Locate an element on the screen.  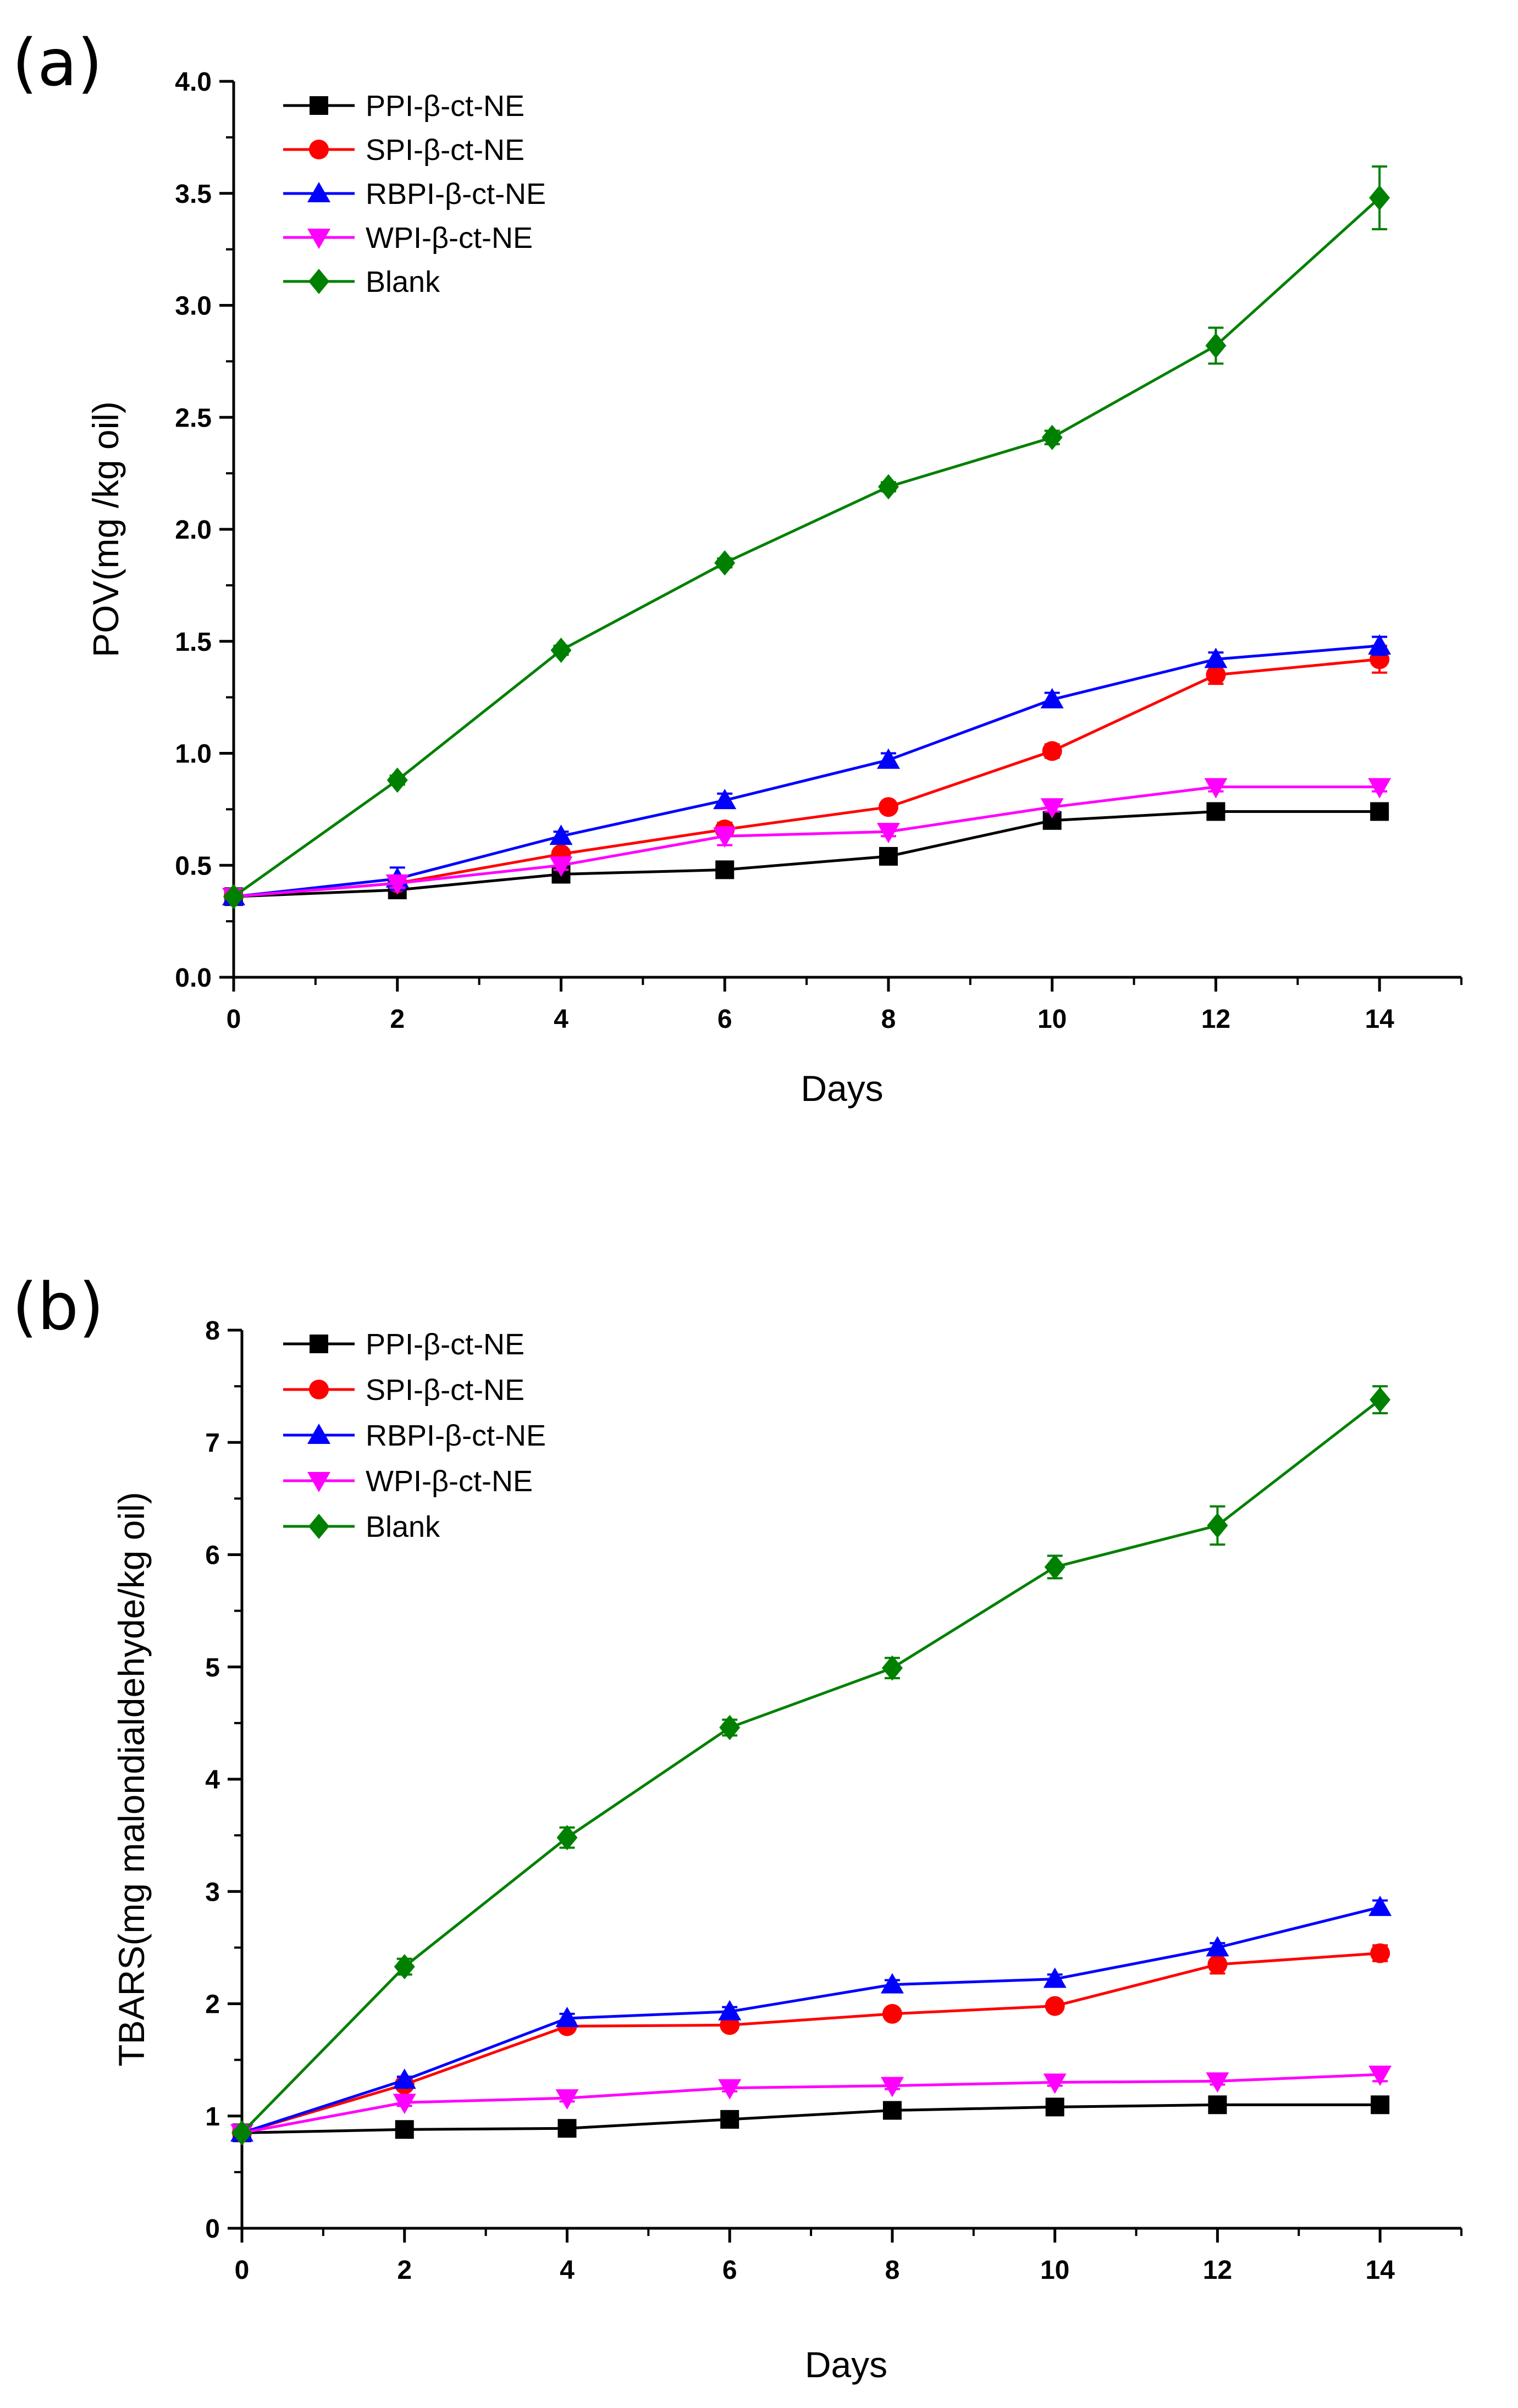
y-tick-label: 0.5 is located at coordinates (193, 866).